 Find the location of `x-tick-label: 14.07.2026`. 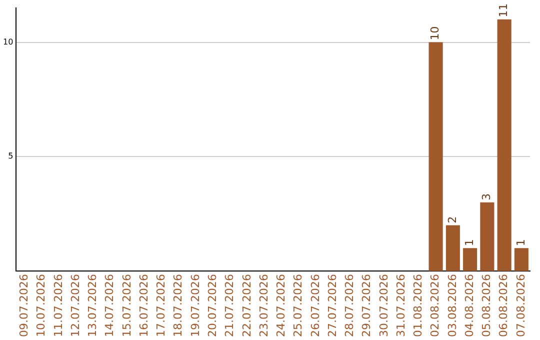

x-tick-label: 14.07.2026 is located at coordinates (109, 306).